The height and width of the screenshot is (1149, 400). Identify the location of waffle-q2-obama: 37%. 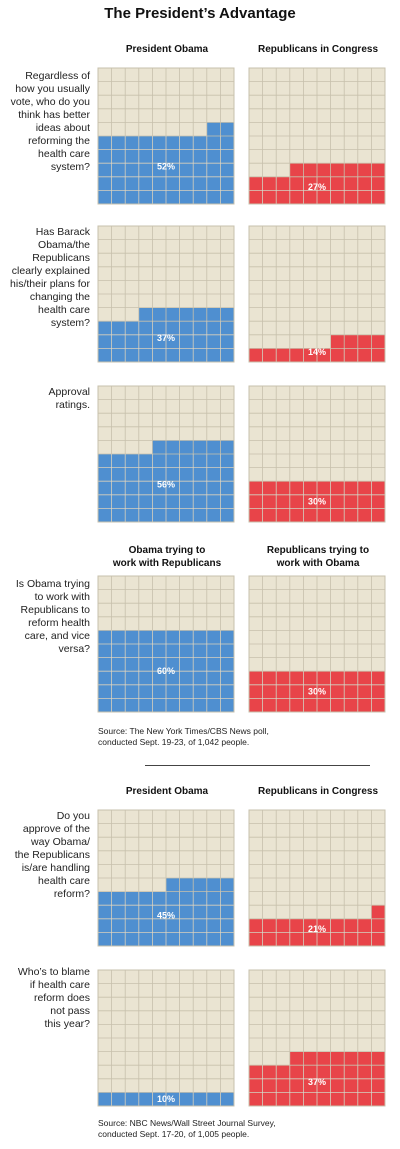
(166, 294).